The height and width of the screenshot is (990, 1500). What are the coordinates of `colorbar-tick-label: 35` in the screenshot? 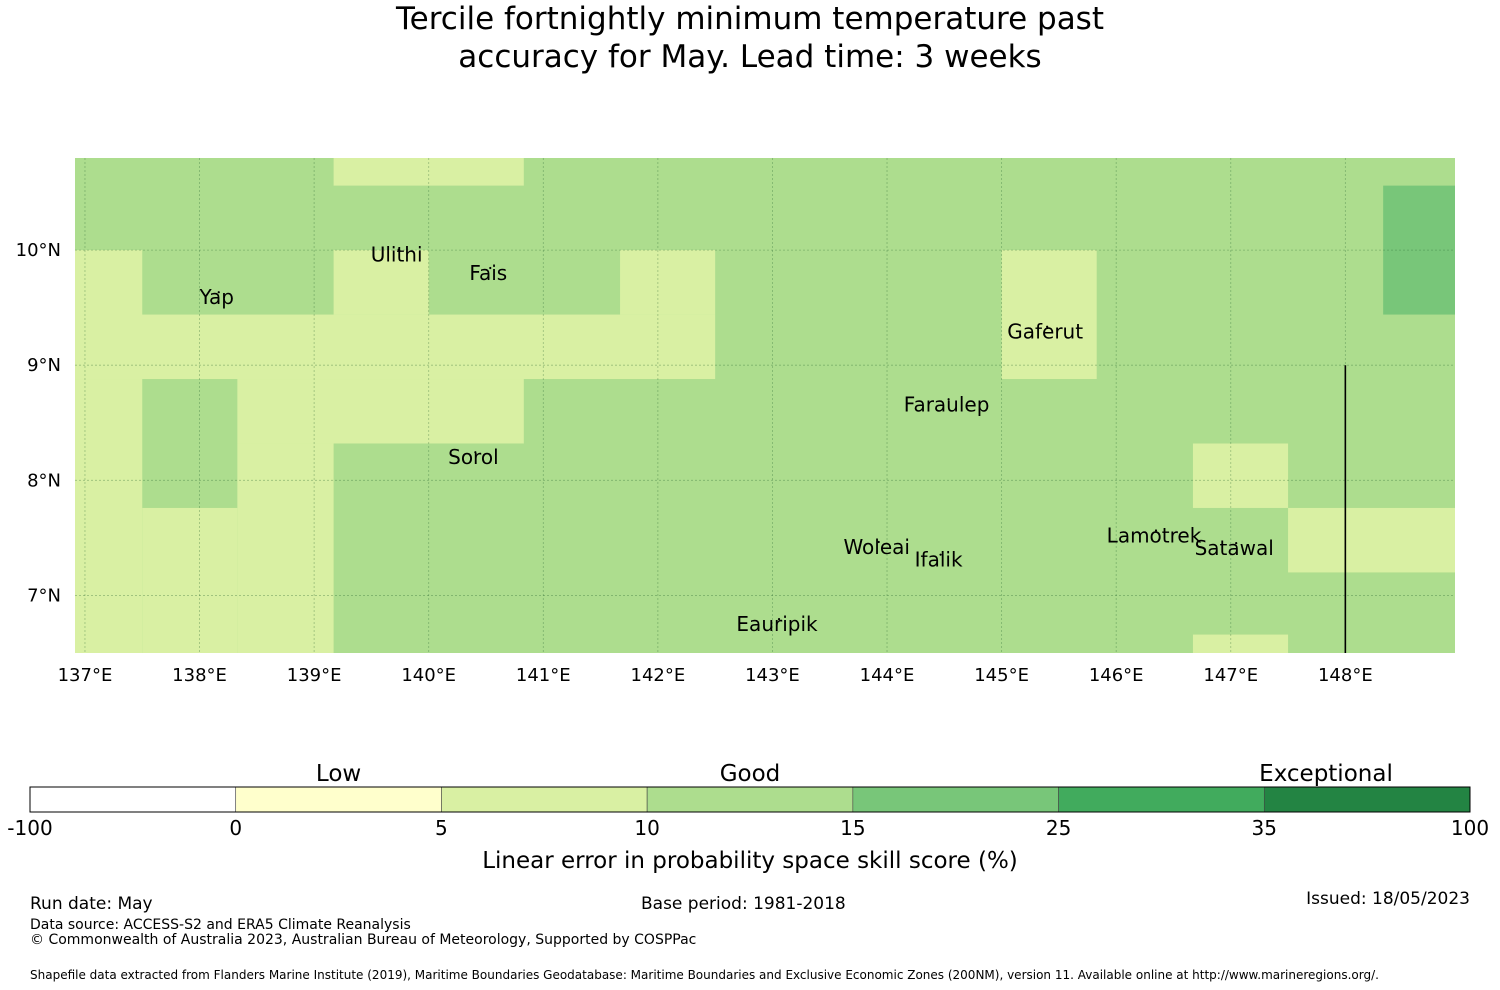 It's located at (1264, 828).